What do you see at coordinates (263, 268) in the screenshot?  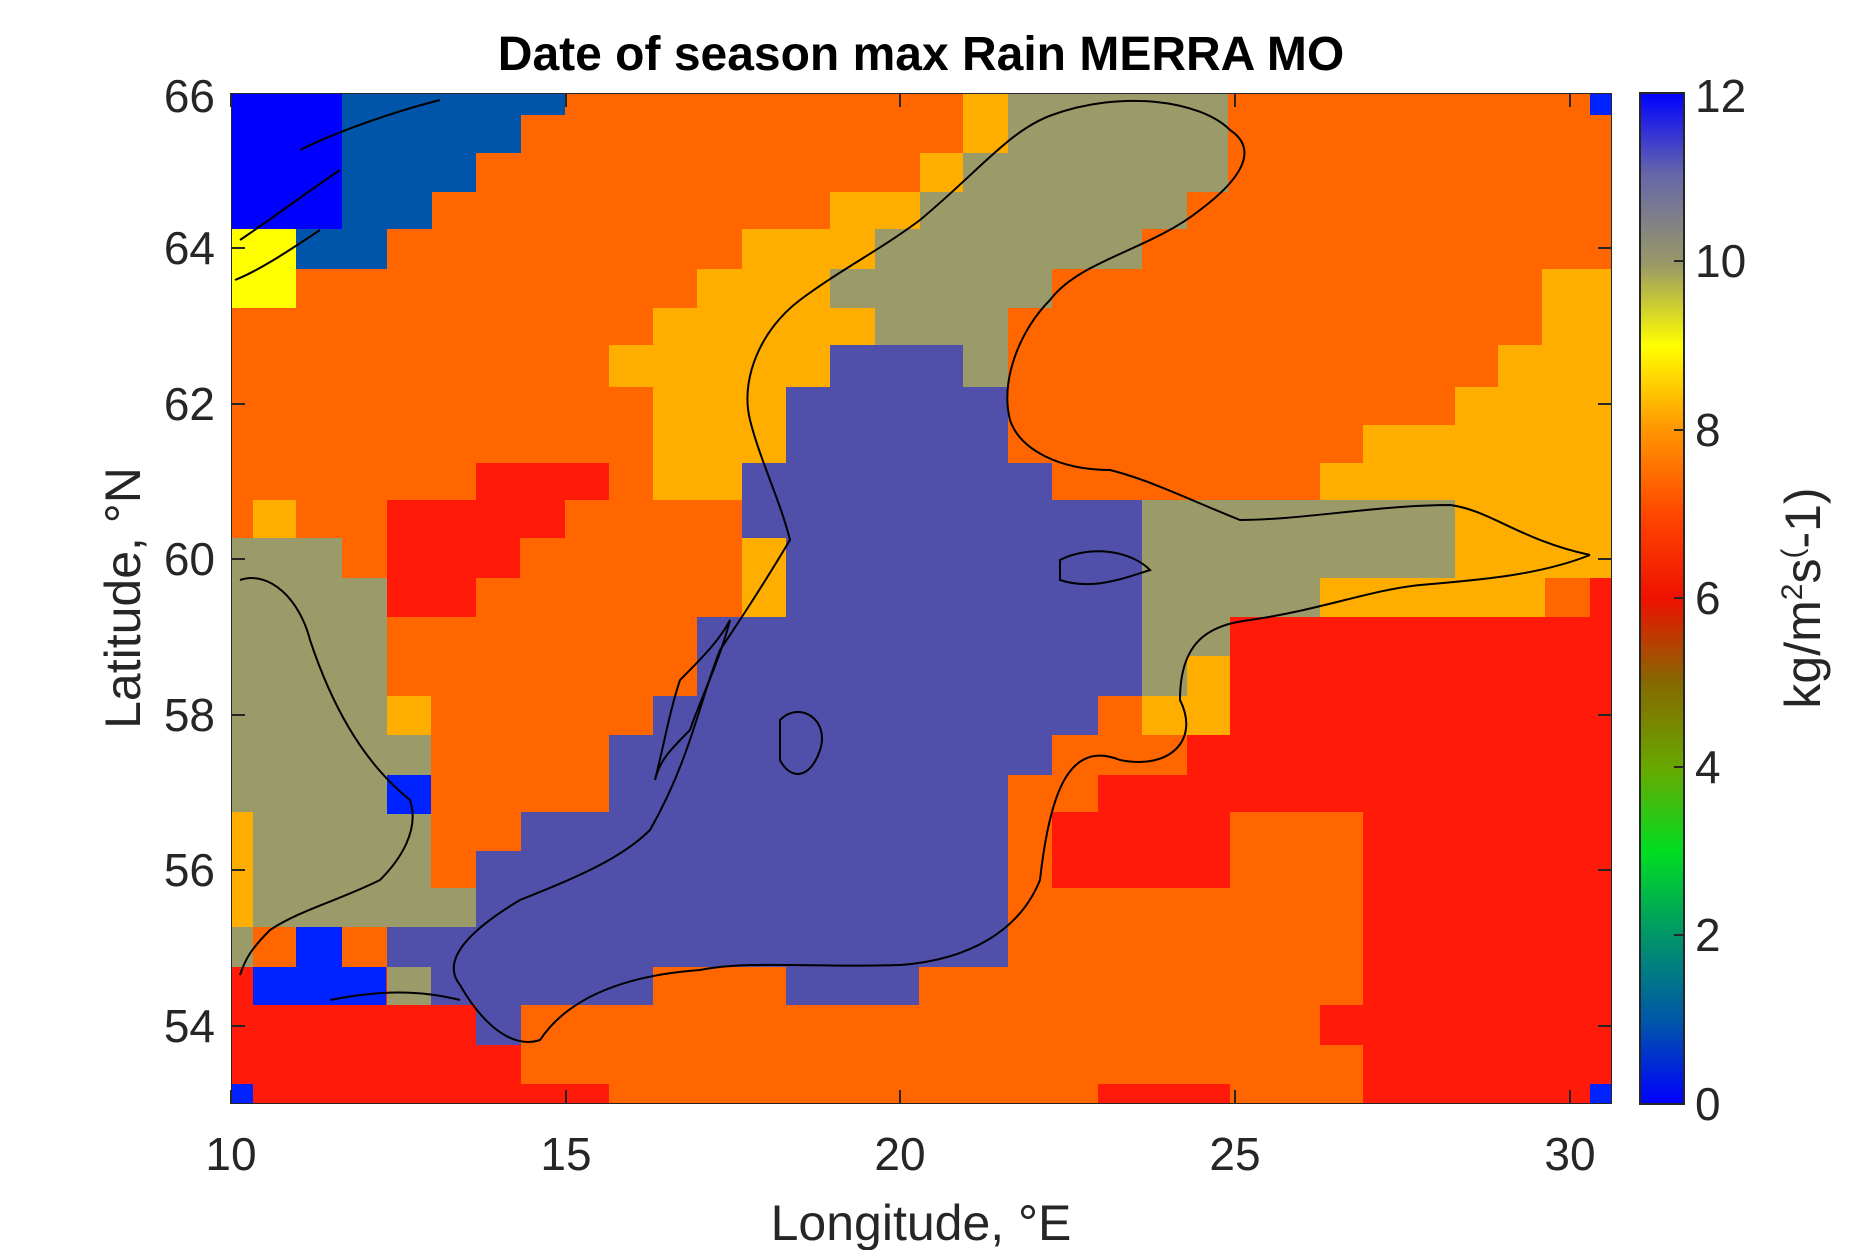 I see `norway-yellow-cells` at bounding box center [263, 268].